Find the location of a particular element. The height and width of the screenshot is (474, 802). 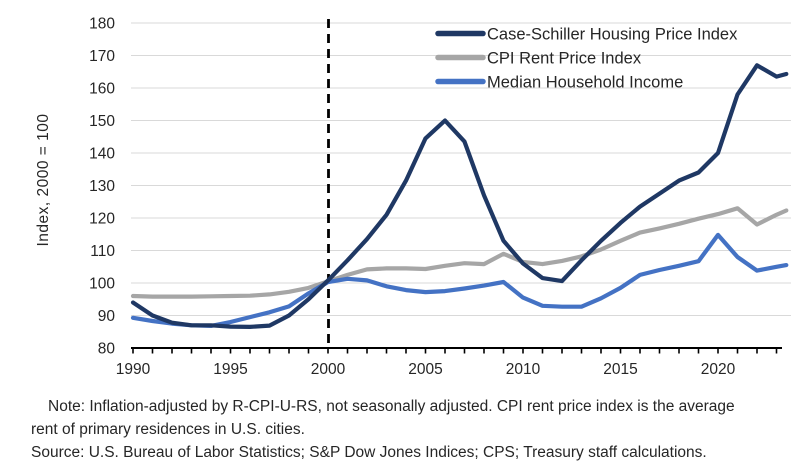

x-tick-label: 1995 is located at coordinates (230, 369).